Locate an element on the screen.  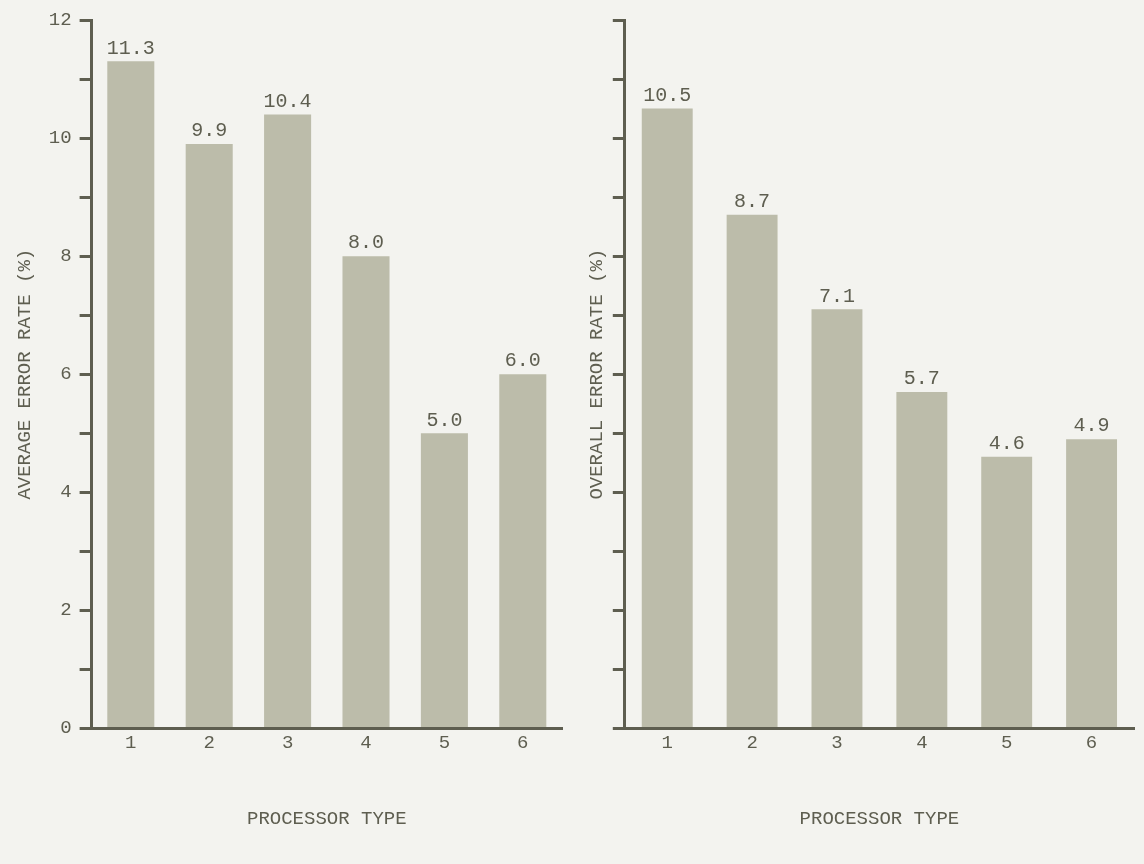
data-label: 10.4 is located at coordinates (287, 101).